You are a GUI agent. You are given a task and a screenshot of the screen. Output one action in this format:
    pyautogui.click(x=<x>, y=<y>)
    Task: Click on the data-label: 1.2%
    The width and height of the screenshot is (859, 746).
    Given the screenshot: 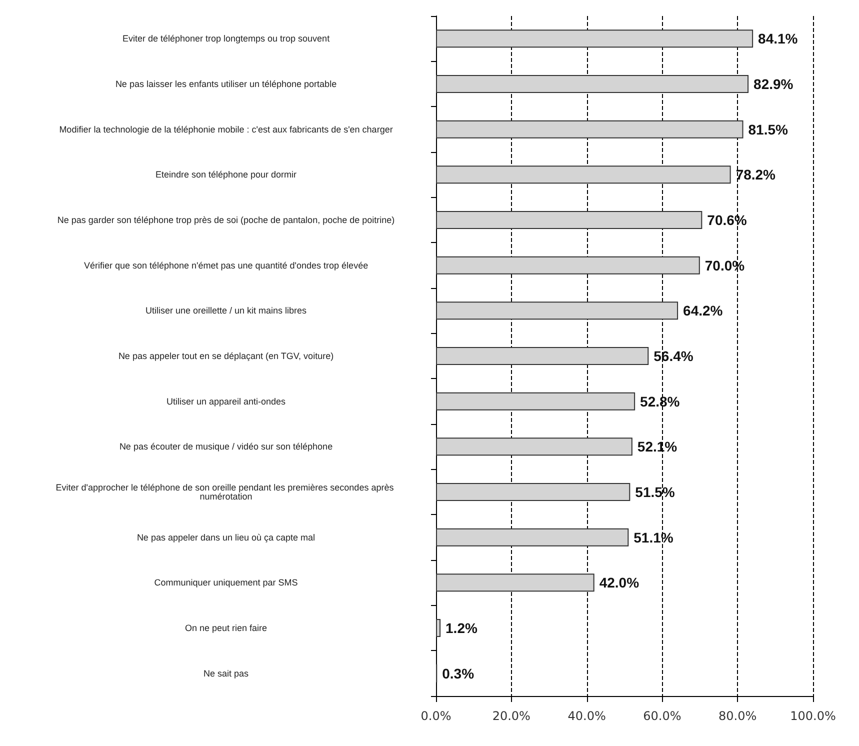 What is the action you would take?
    pyautogui.click(x=462, y=628)
    